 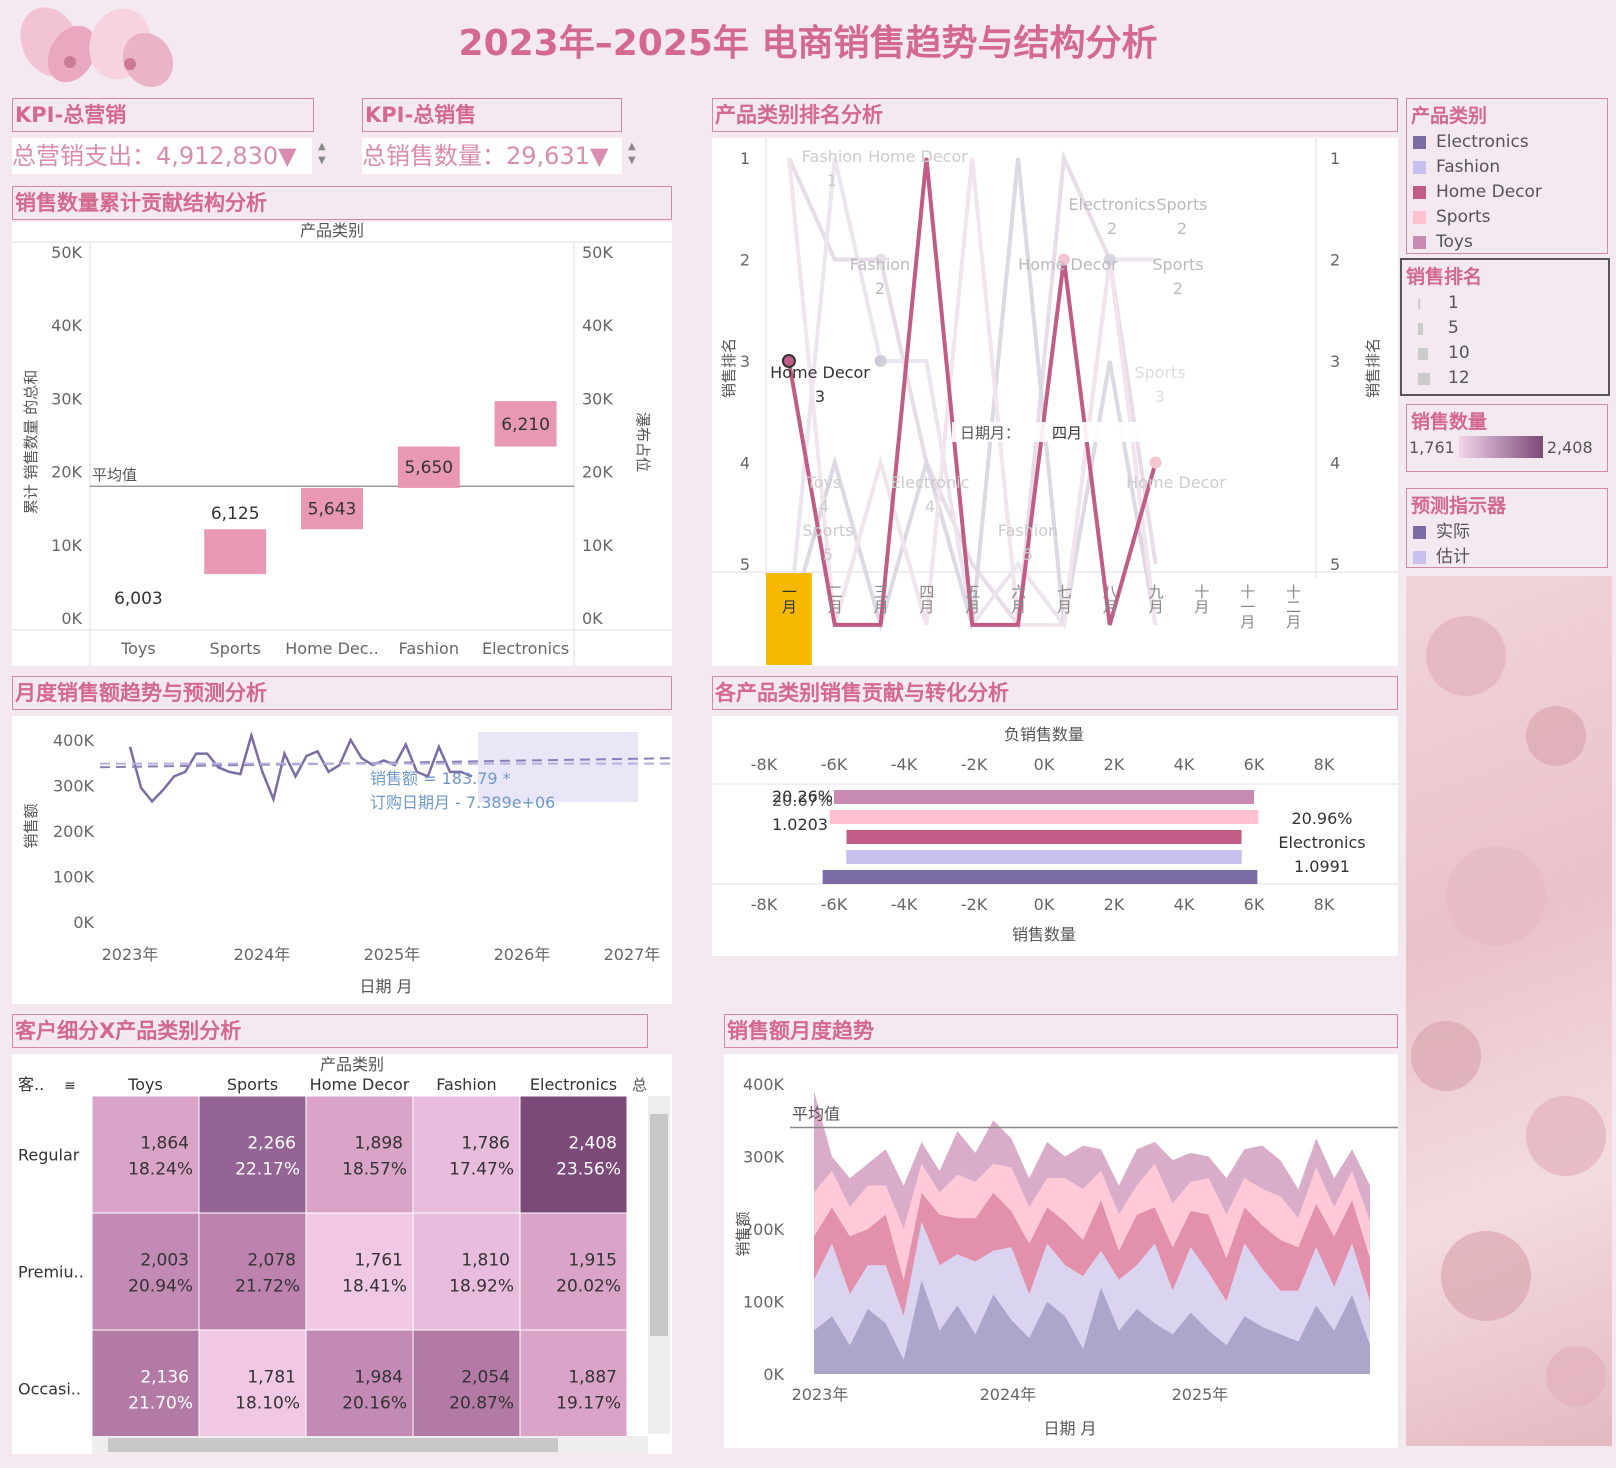 What do you see at coordinates (745, 361) in the screenshot?
I see `y-tick-label: 3` at bounding box center [745, 361].